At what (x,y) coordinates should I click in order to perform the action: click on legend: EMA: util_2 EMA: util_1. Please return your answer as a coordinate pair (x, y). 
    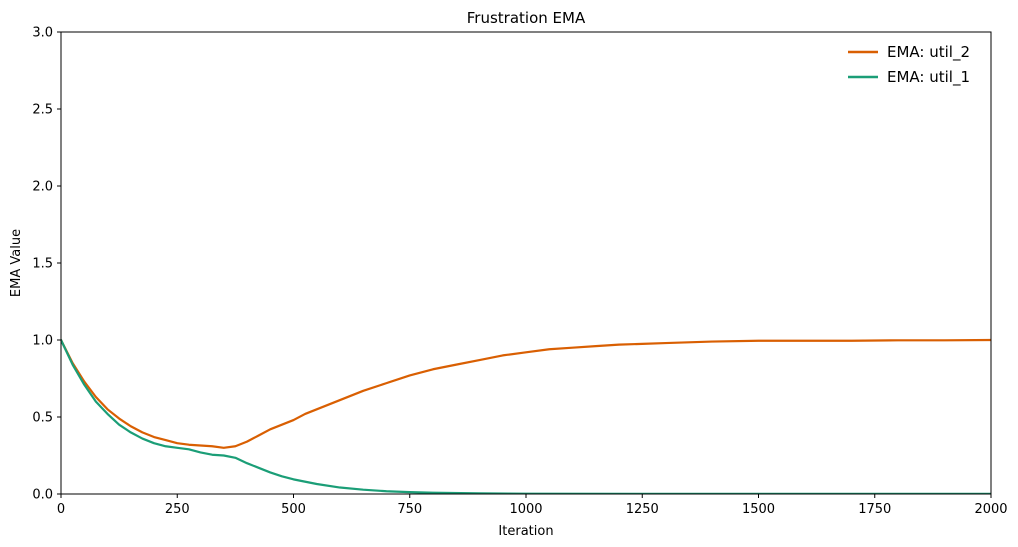
    Looking at the image, I should click on (909, 65).